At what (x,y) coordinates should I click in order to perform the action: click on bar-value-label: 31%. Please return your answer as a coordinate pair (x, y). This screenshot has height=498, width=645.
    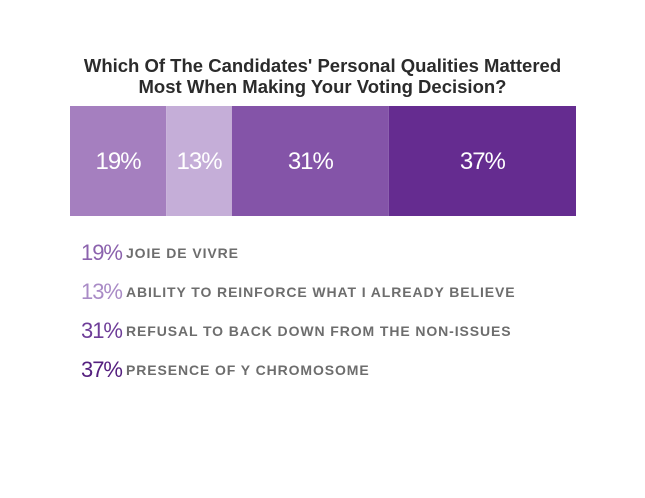
    Looking at the image, I should click on (311, 161).